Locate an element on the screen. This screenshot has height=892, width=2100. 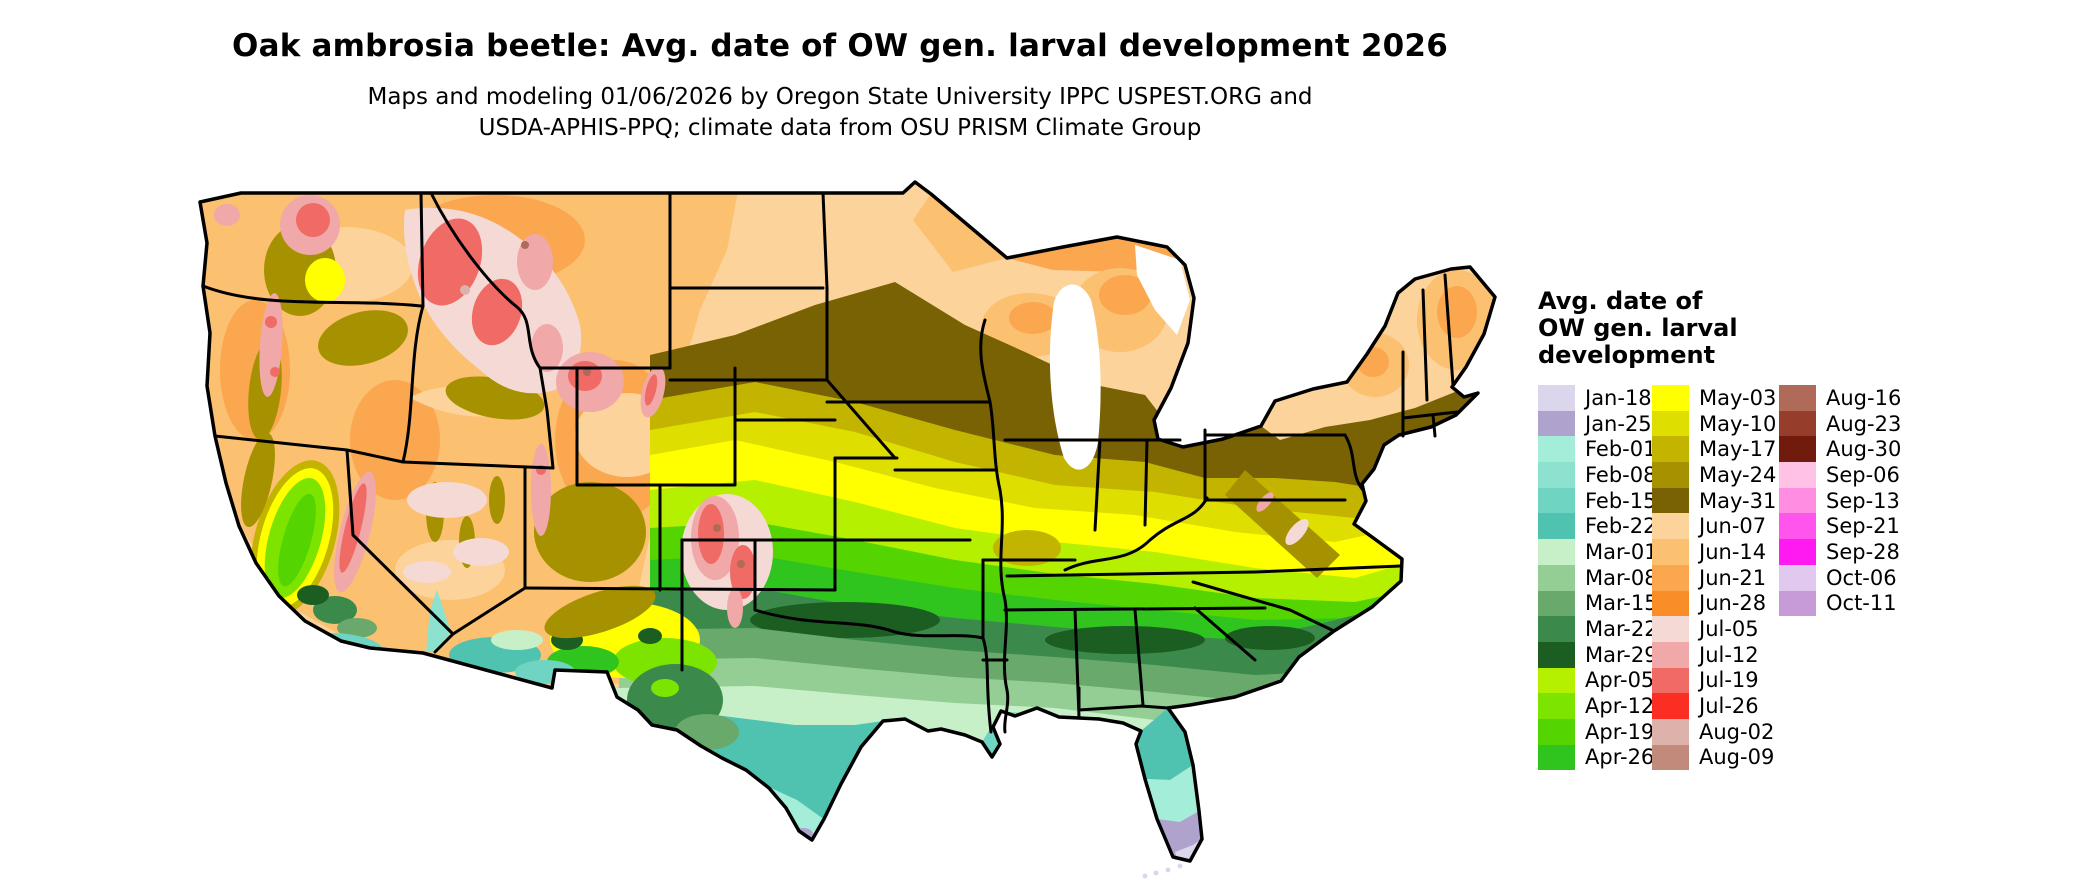
legend-label: May-24 is located at coordinates (1738, 474).